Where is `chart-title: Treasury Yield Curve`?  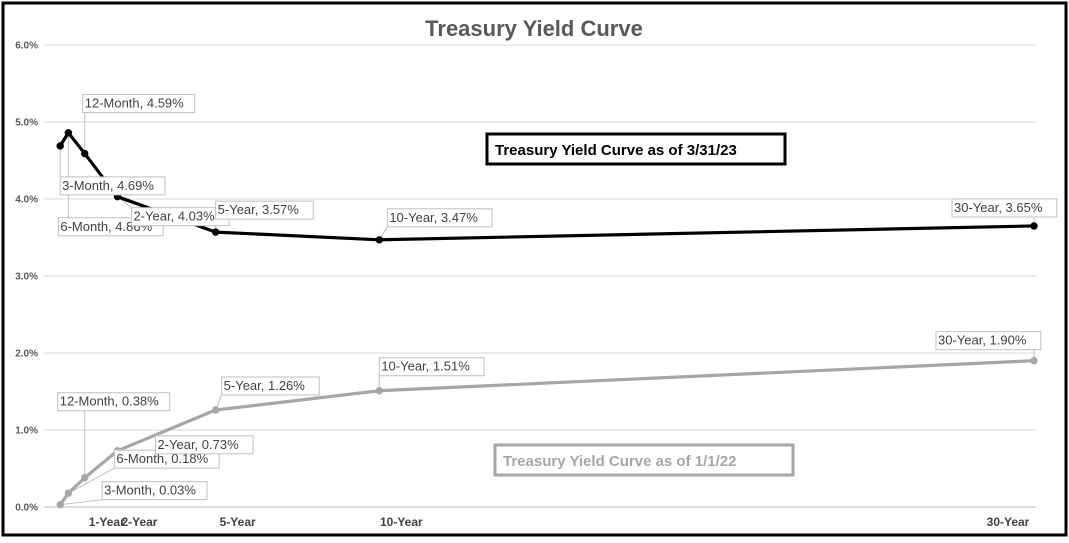
chart-title: Treasury Yield Curve is located at coordinates (534, 28).